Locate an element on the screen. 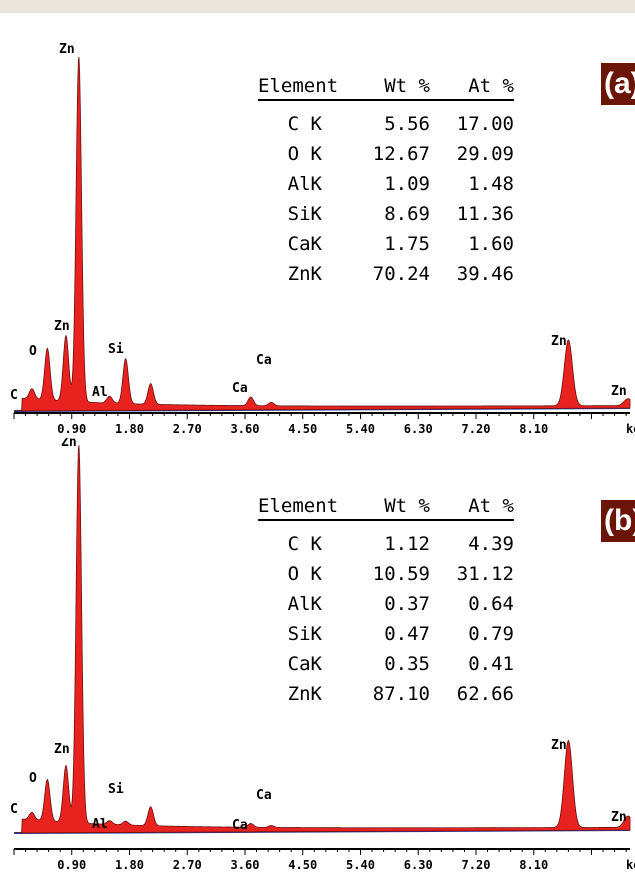  table-row: O K 12.67 29.09 is located at coordinates (386, 154).